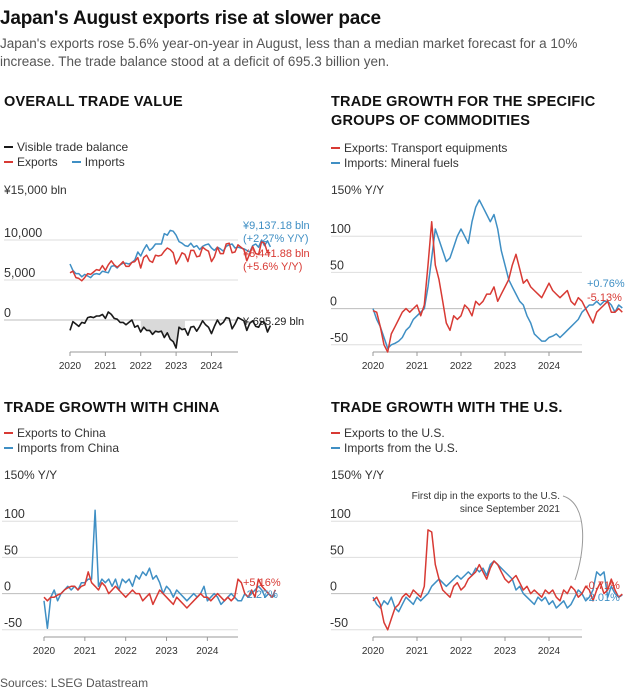 This screenshot has width=632, height=695. What do you see at coordinates (388, 433) in the screenshot?
I see `legend-item-exports-us: Exports to the U.S.` at bounding box center [388, 433].